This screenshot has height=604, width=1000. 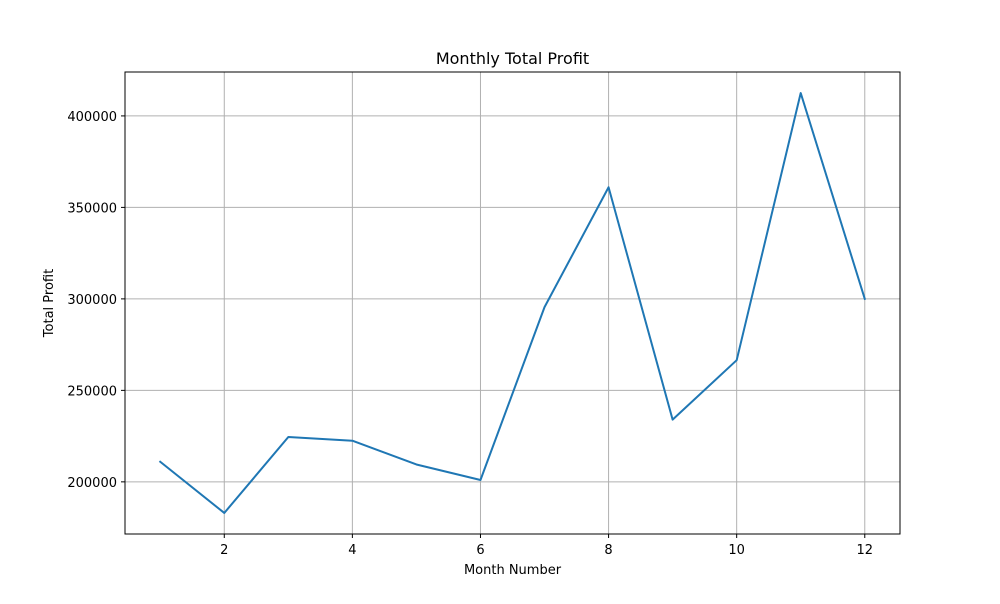 I want to click on x-tick-label: 8, so click(x=608, y=550).